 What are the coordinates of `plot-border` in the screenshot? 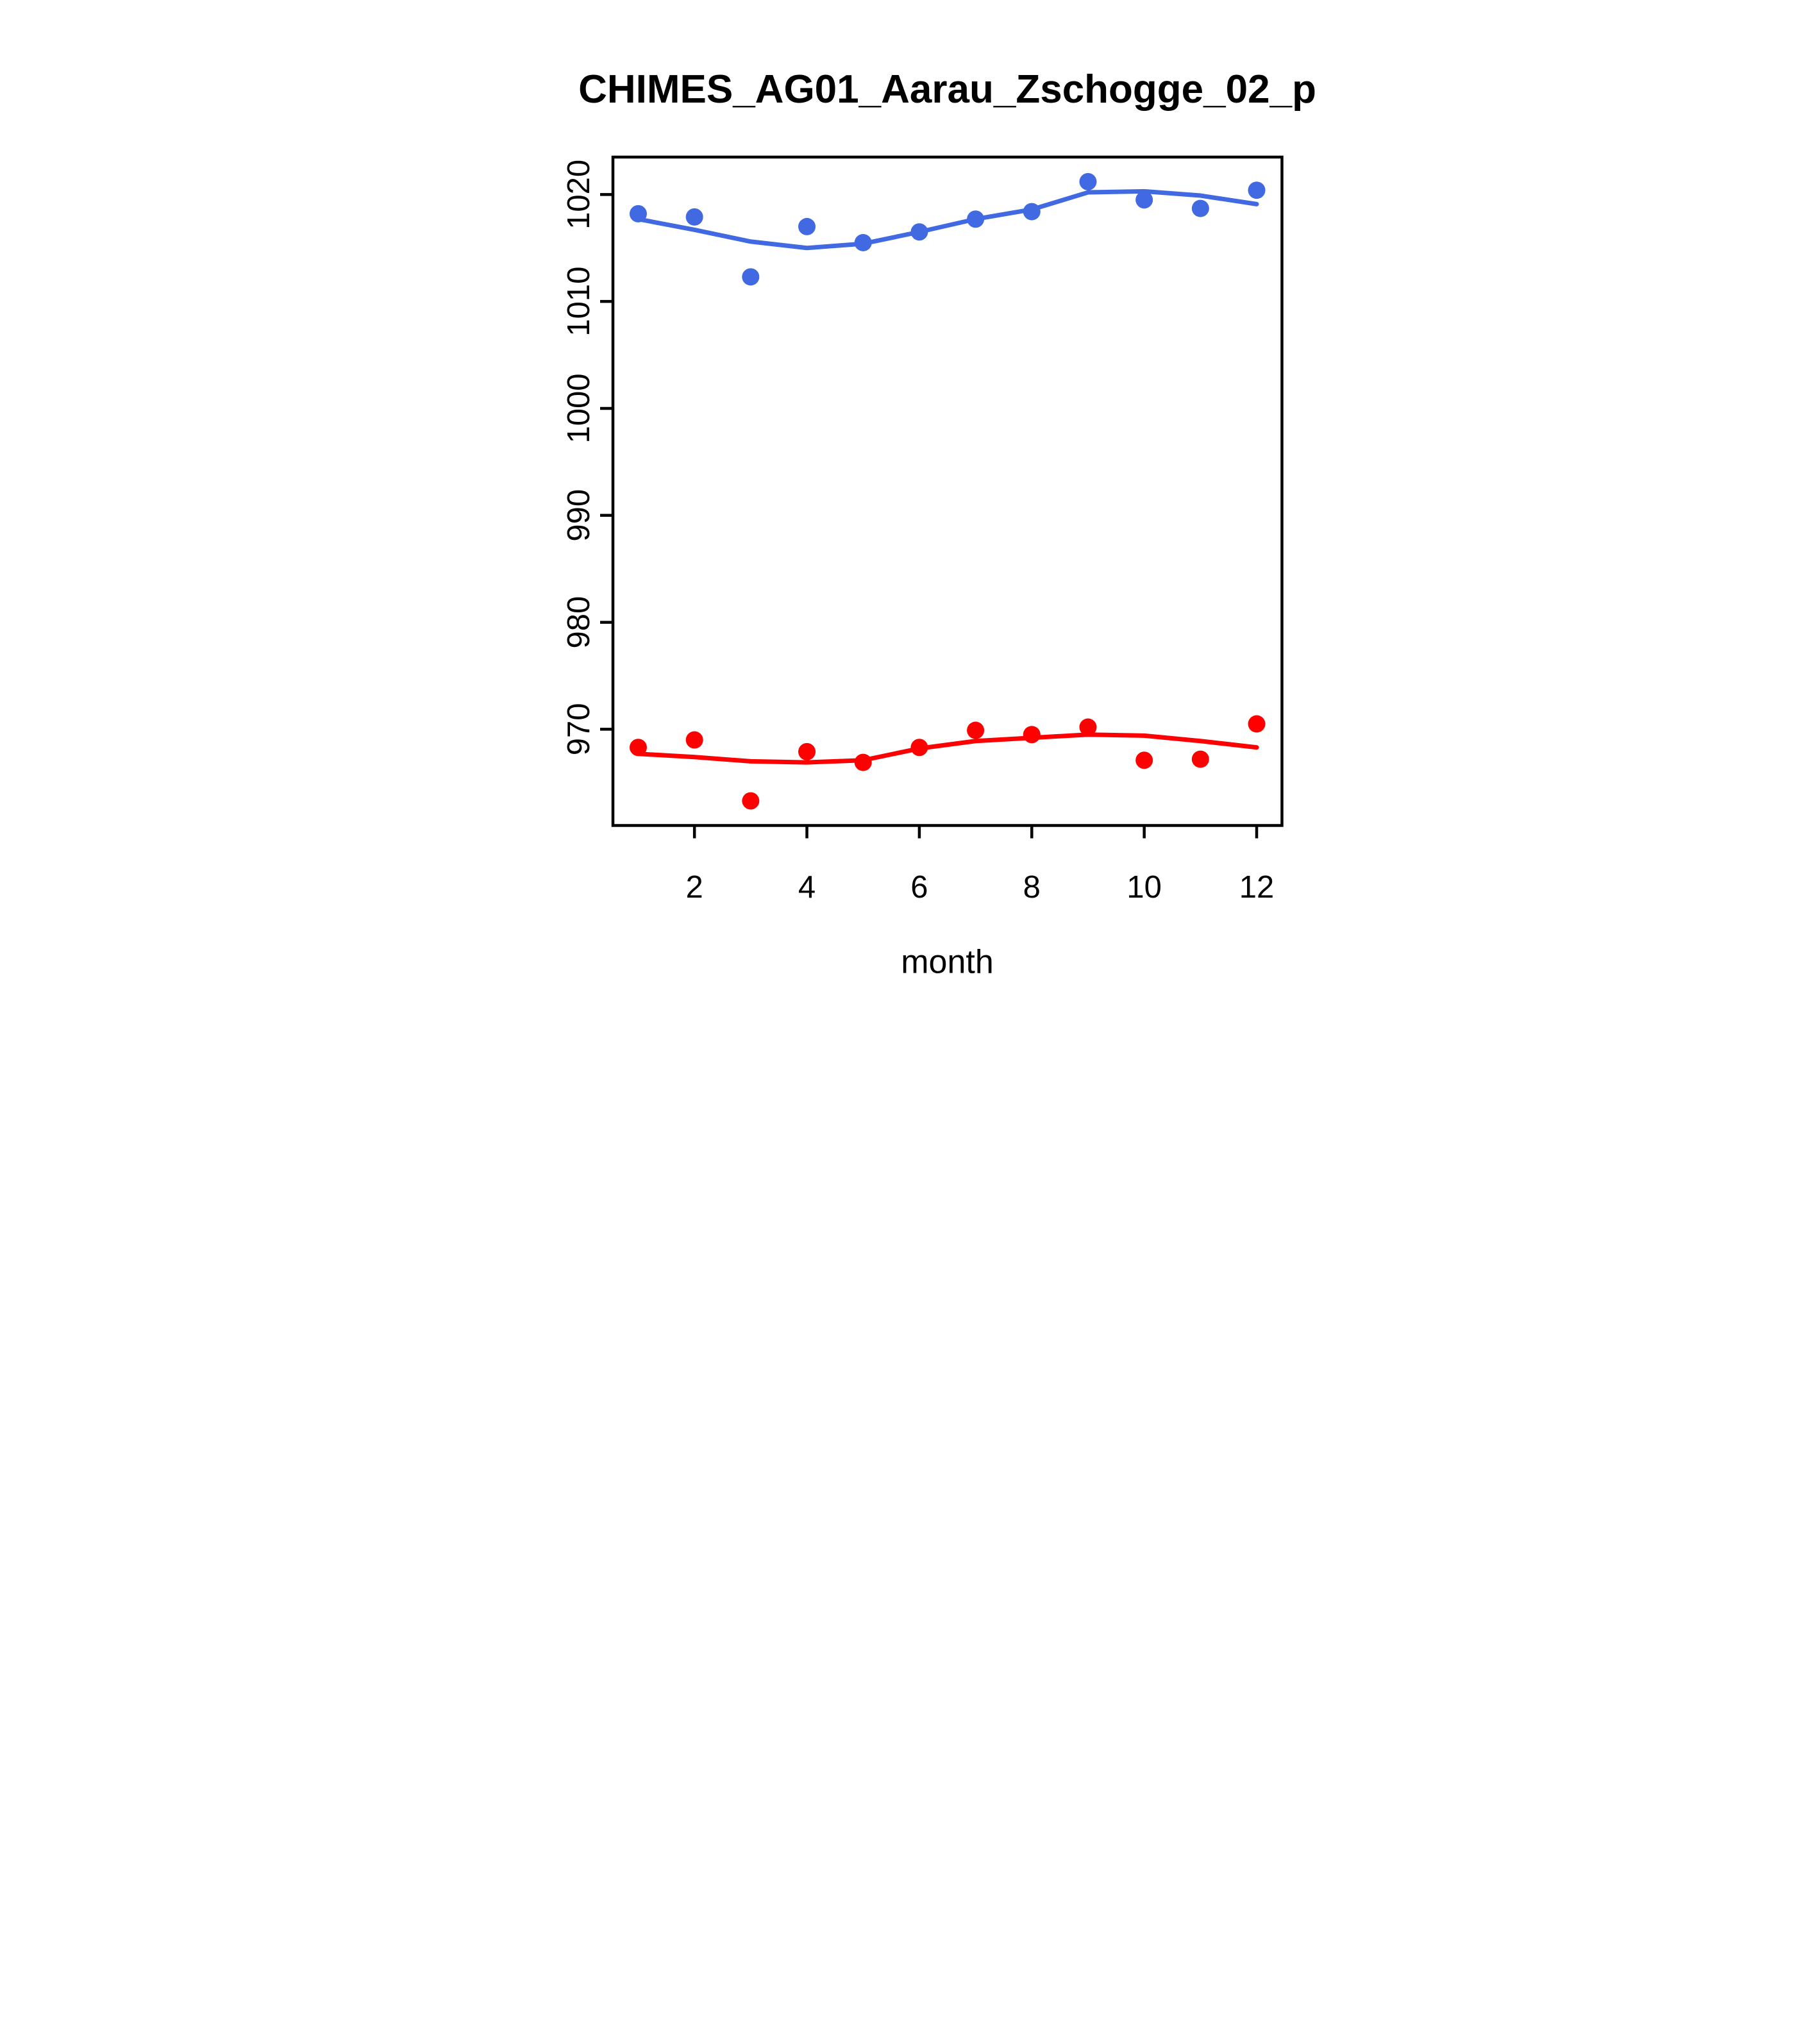 It's located at (947, 491).